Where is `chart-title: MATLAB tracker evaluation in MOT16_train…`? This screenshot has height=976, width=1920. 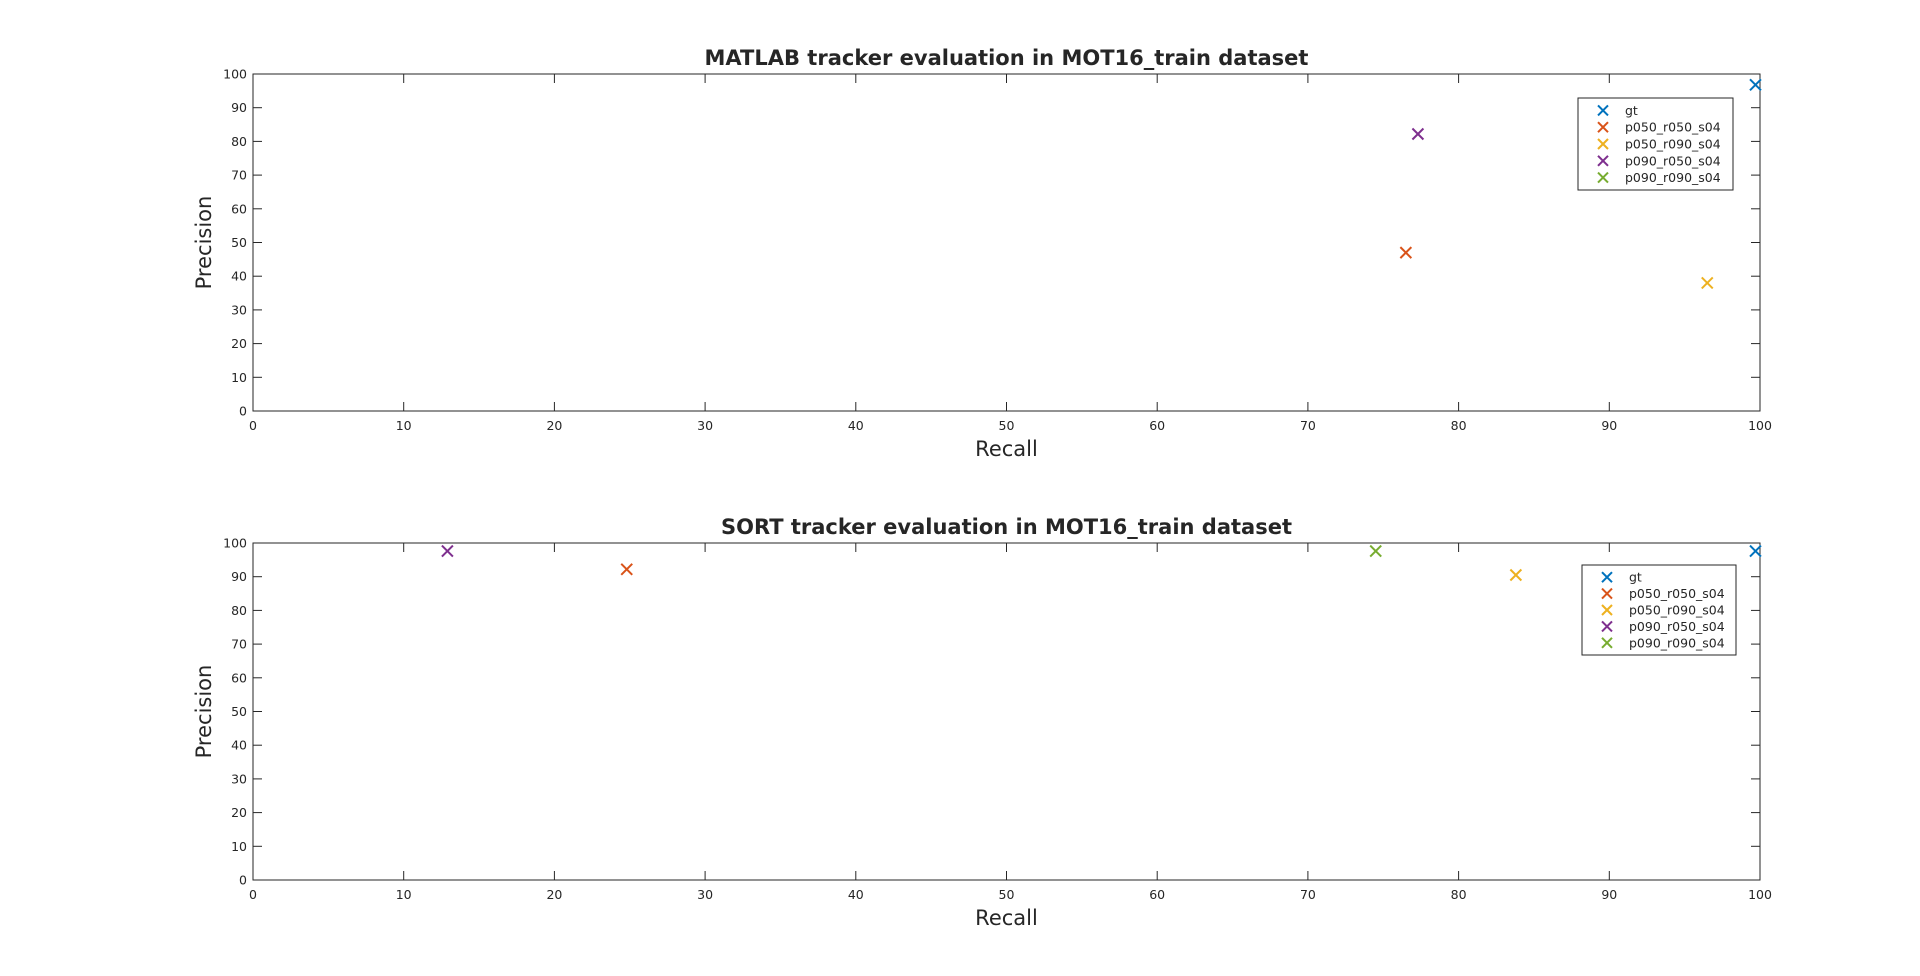 chart-title: MATLAB tracker evaluation in MOT16_train… is located at coordinates (1007, 58).